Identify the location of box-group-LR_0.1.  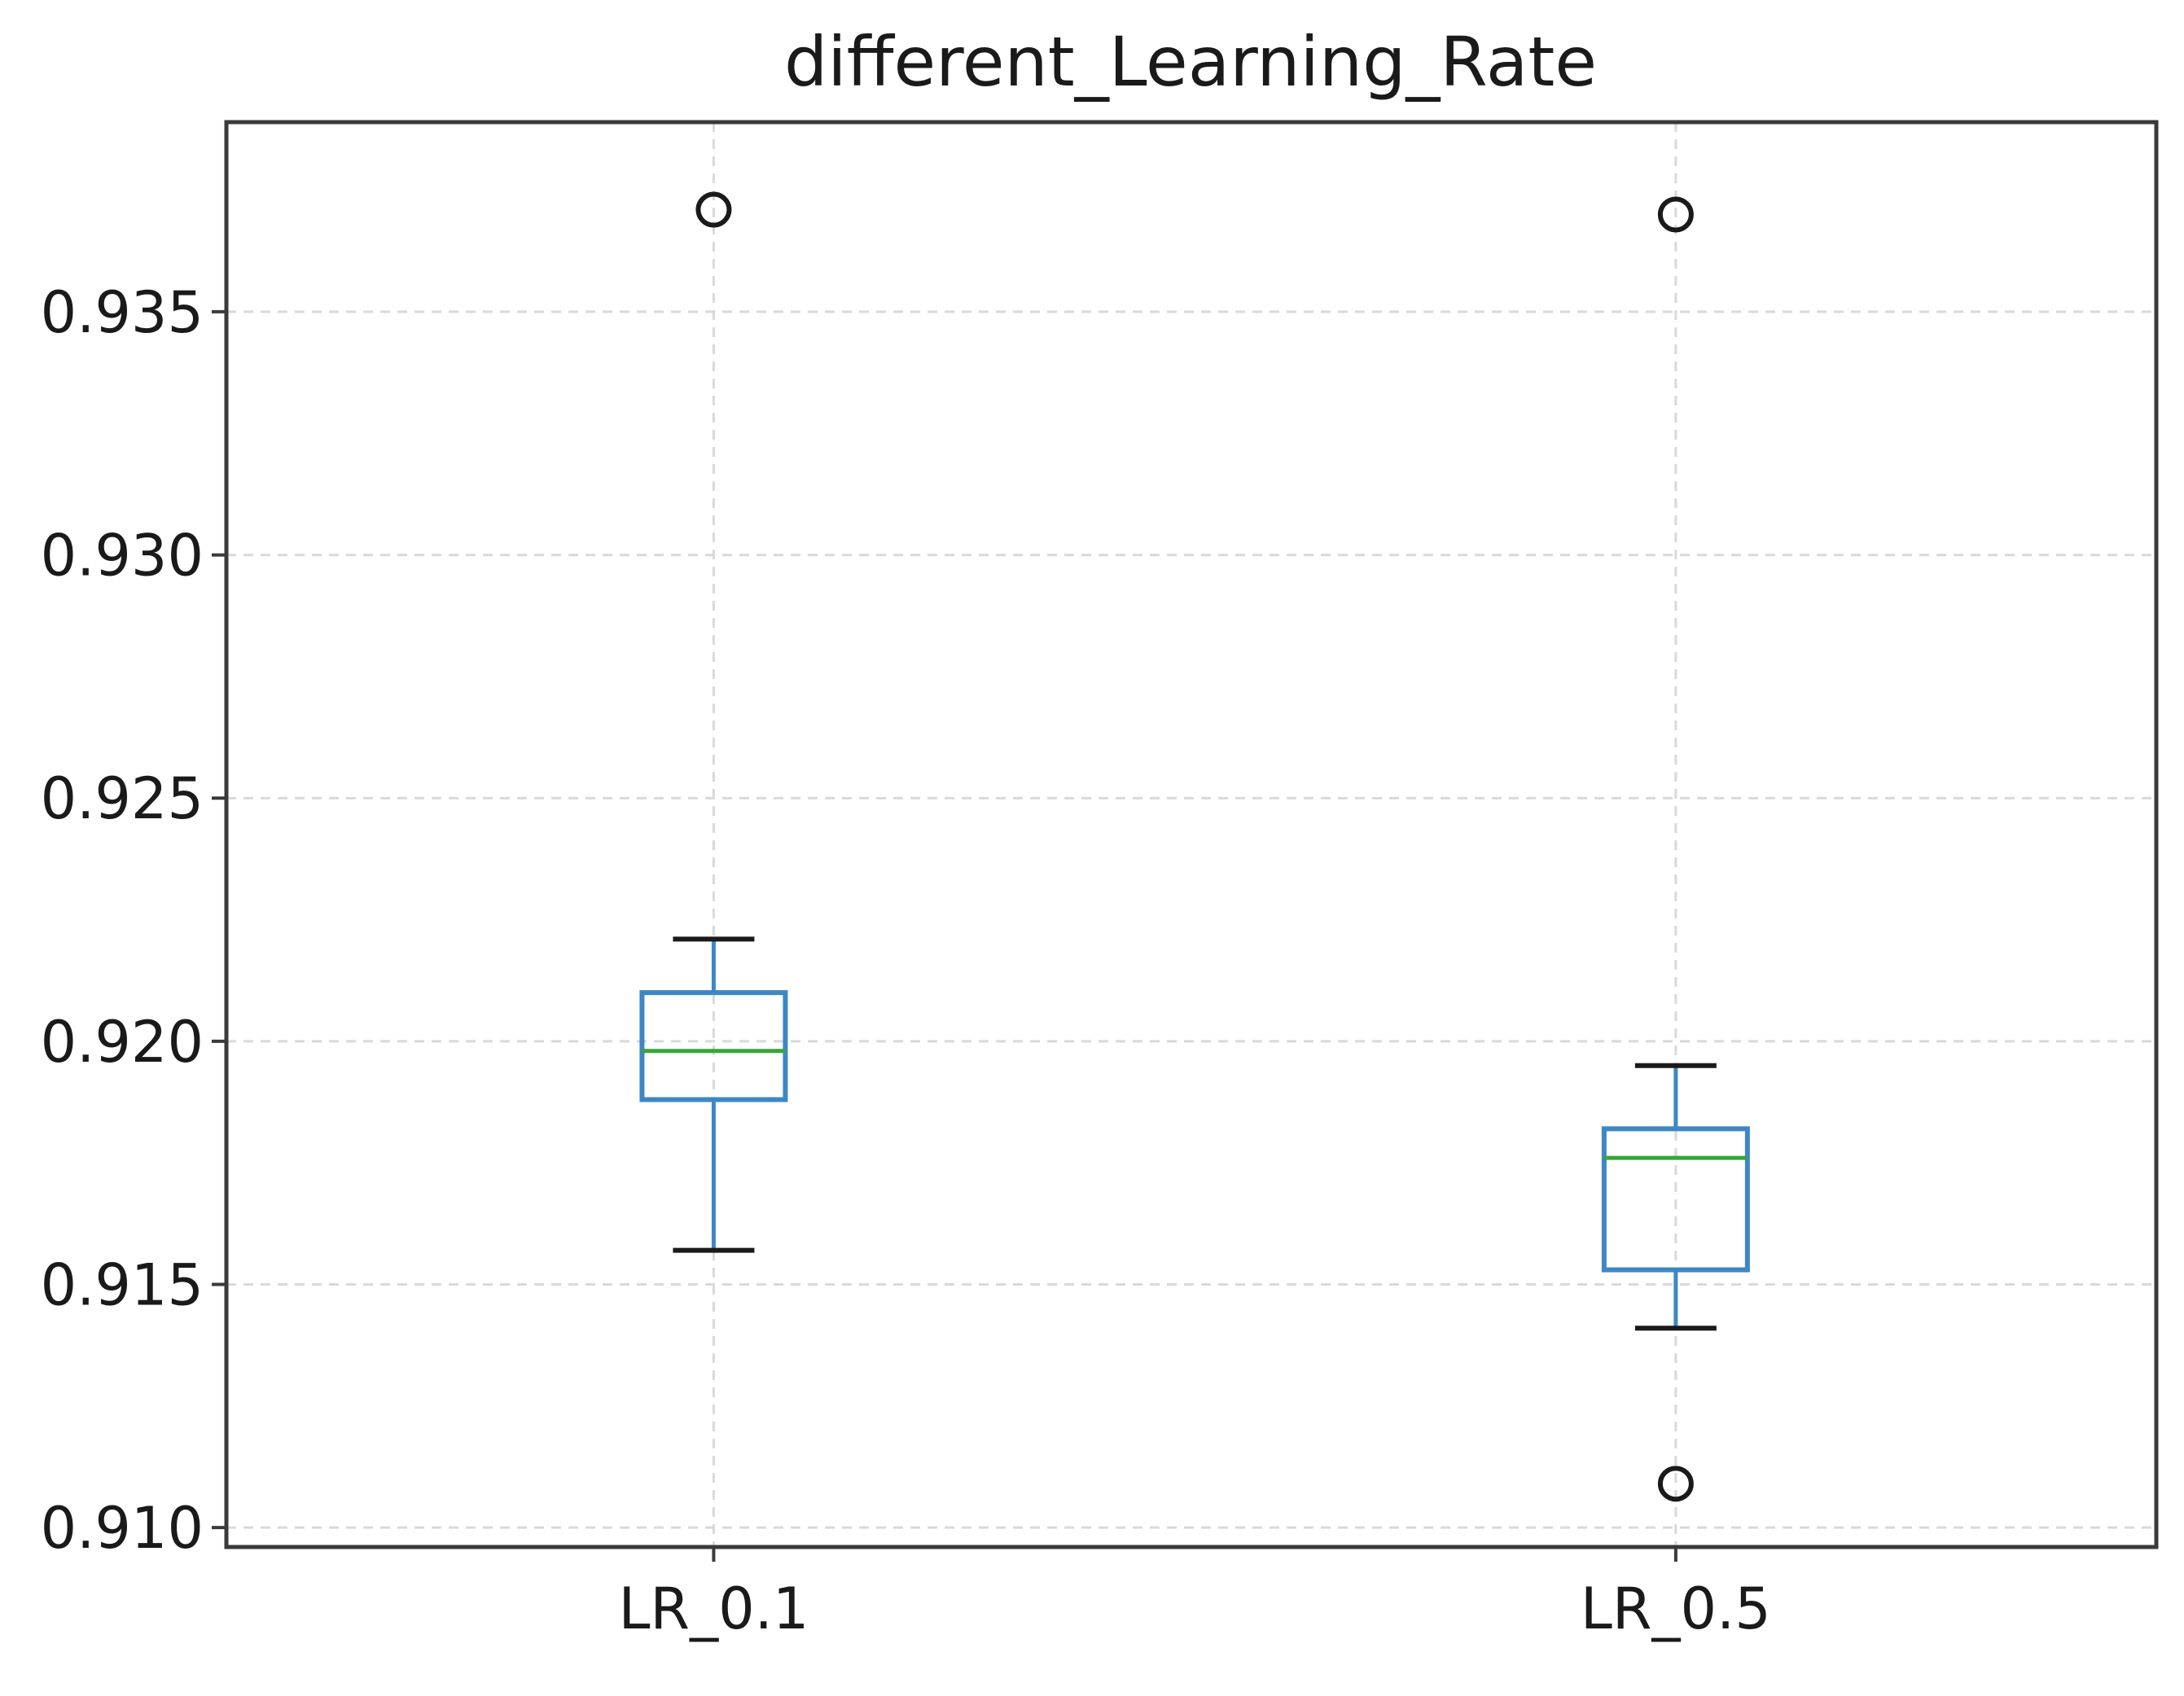
(713, 722).